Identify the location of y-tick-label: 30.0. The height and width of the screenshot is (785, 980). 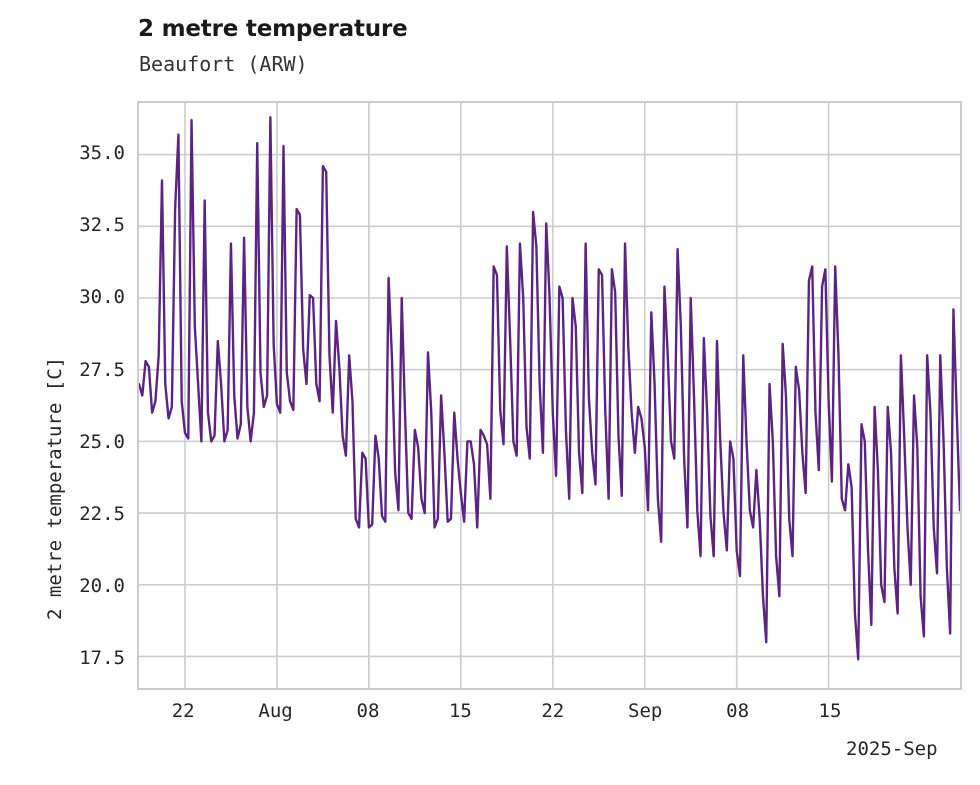
(102, 297).